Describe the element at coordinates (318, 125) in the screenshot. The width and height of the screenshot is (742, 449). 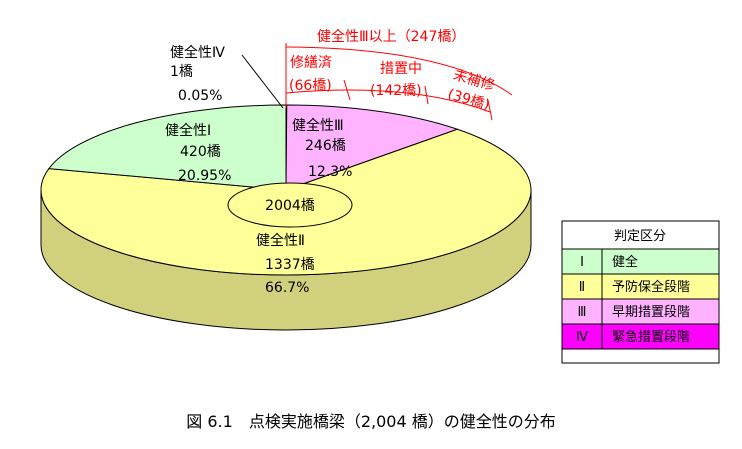
I see `slice-iii-name: 健全性Ⅲ` at that location.